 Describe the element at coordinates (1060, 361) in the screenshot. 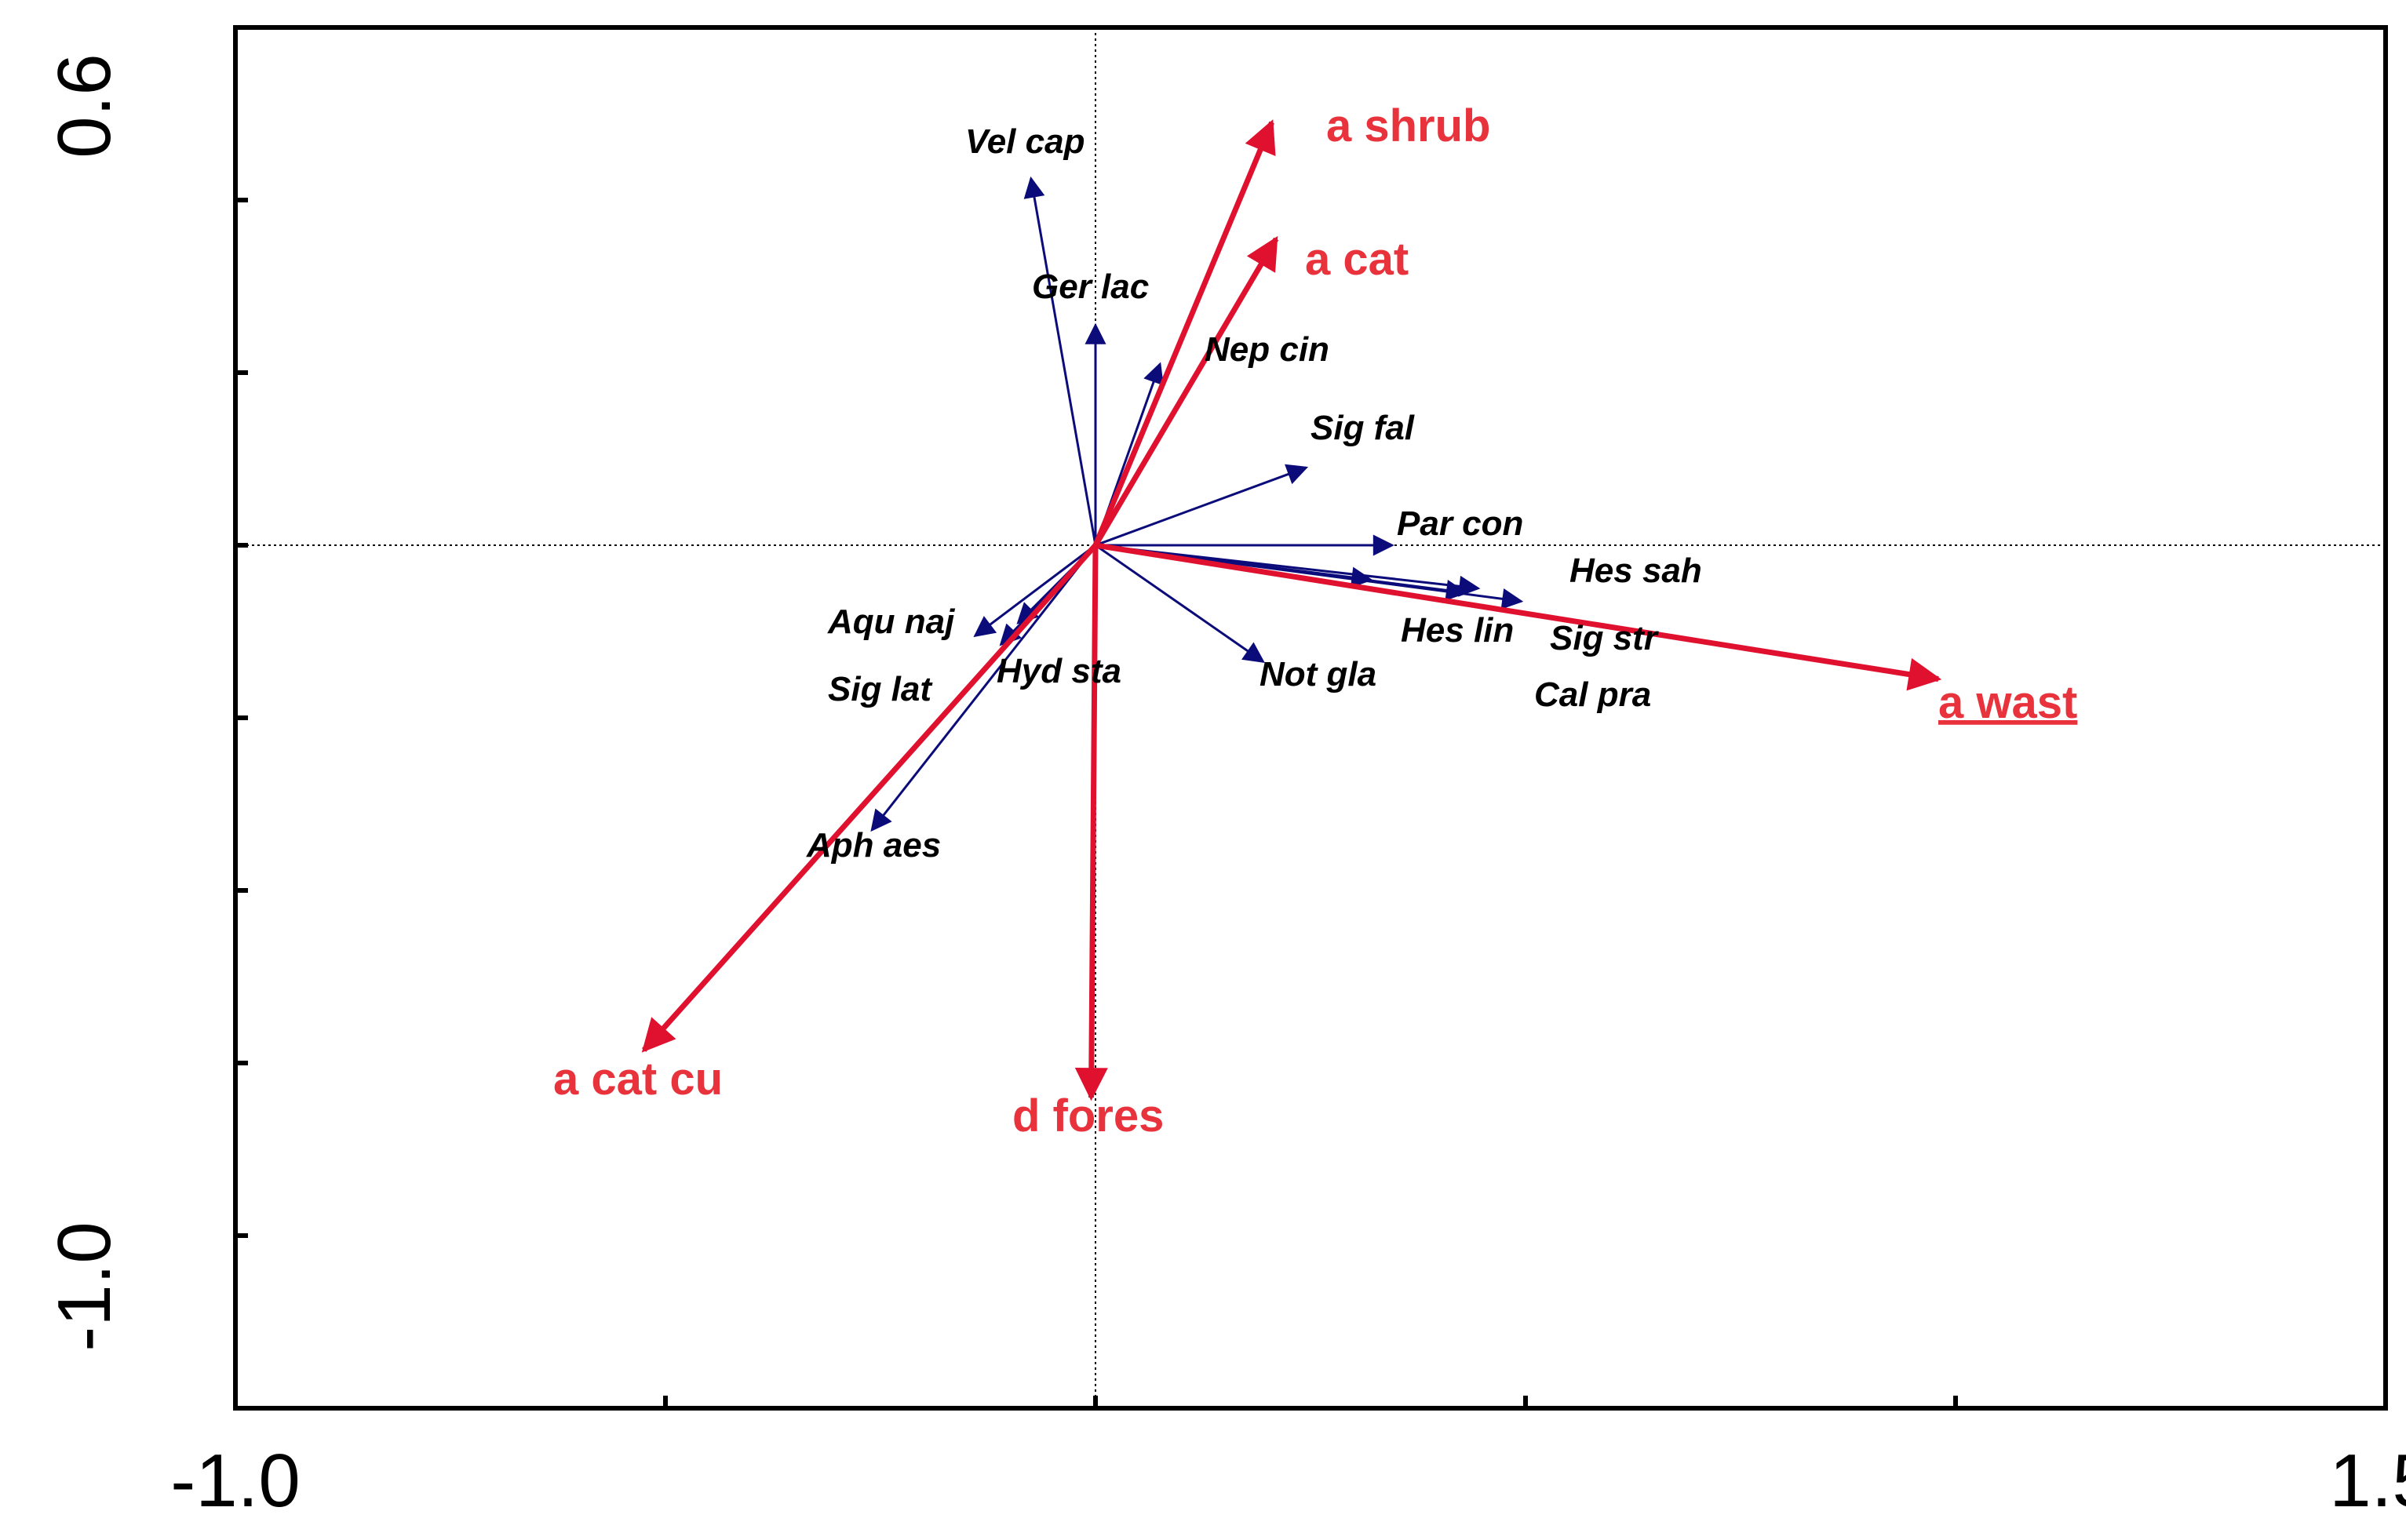

I see `species-arrow-vel-cap` at that location.